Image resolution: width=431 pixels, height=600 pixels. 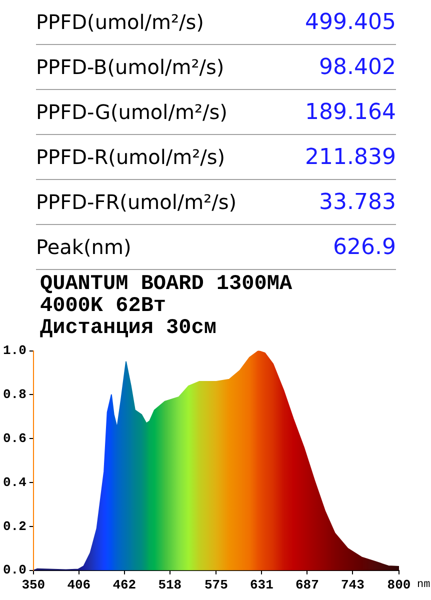 I want to click on y-tick-label: 0.6, so click(x=15, y=438).